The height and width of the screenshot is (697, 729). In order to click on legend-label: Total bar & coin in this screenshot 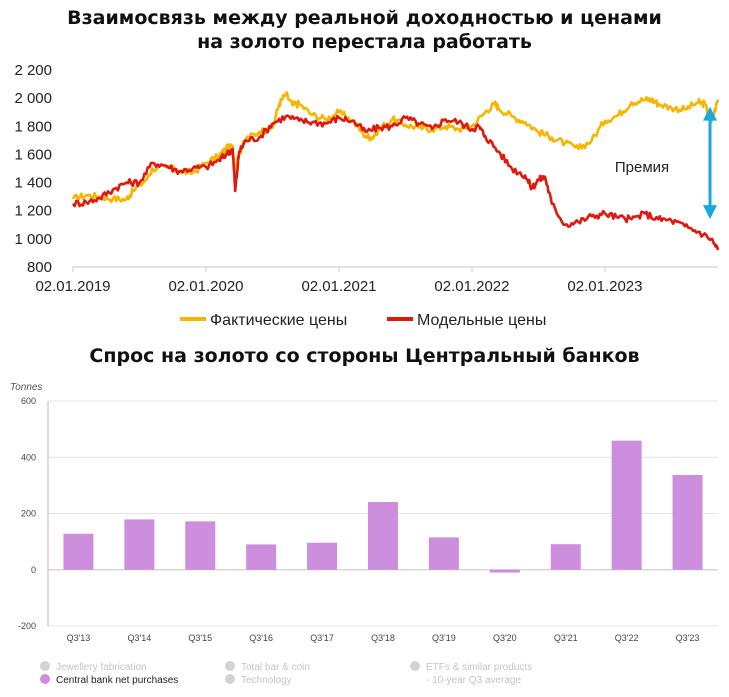, I will do `click(275, 667)`.